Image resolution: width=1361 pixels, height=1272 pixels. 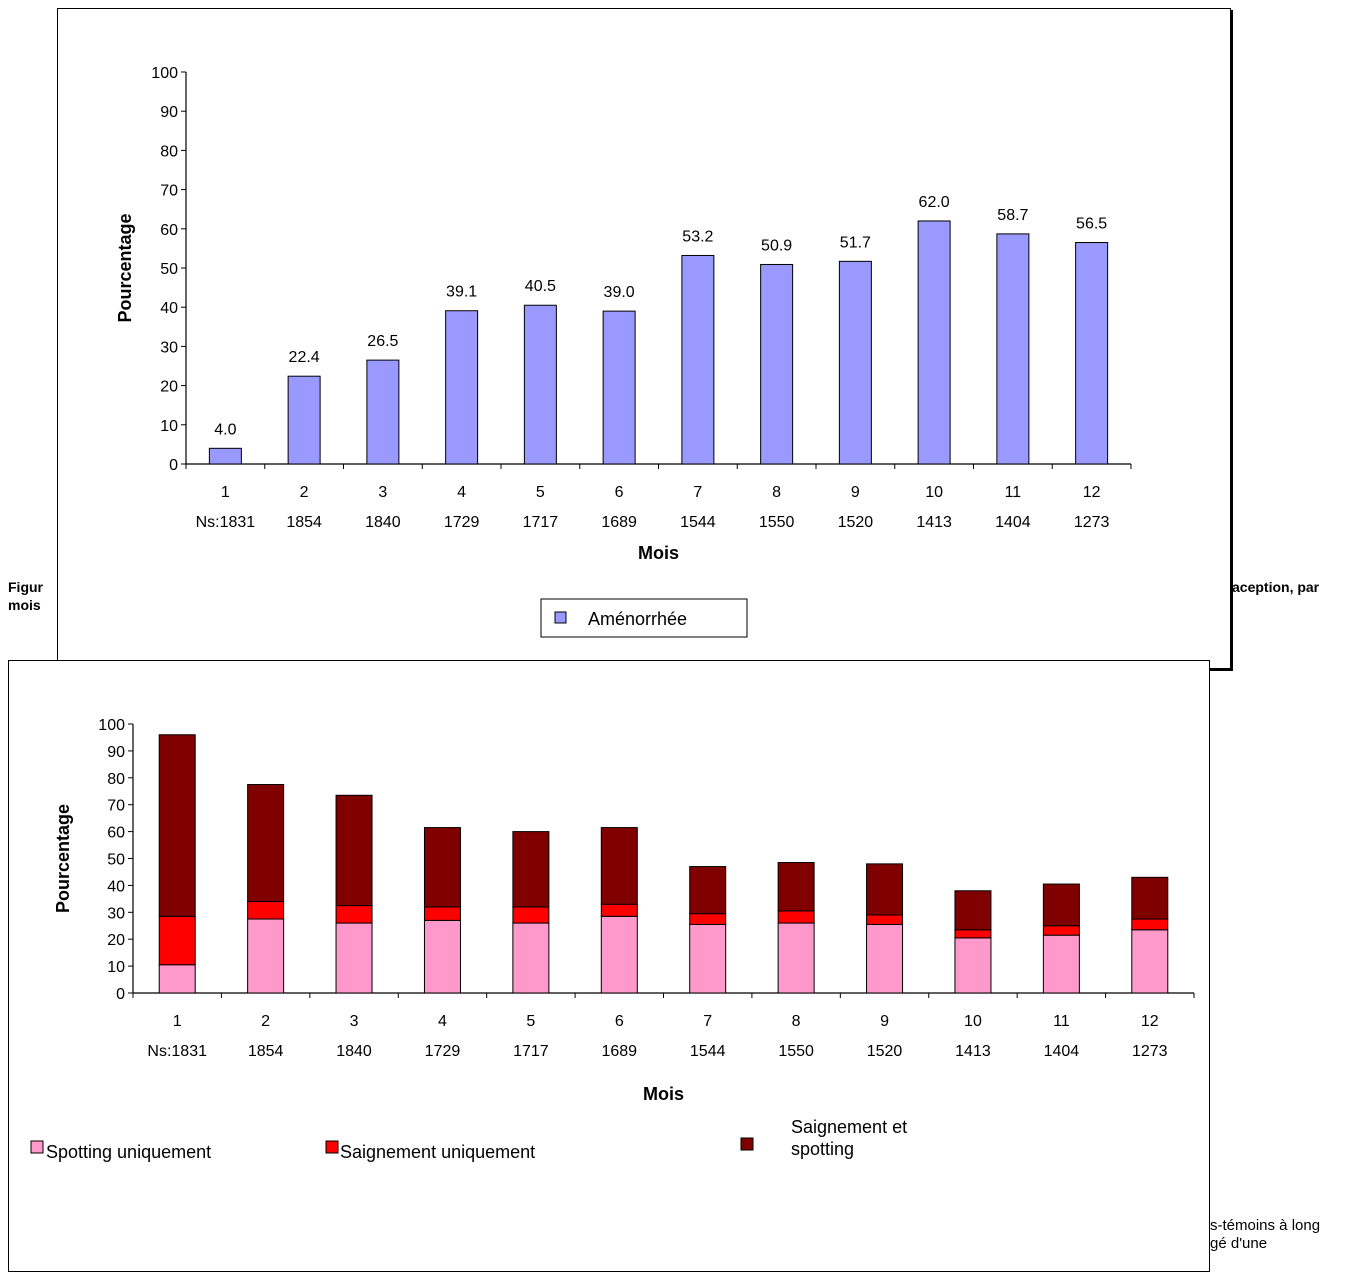 What do you see at coordinates (304, 357) in the screenshot?
I see `data-label: 22.4` at bounding box center [304, 357].